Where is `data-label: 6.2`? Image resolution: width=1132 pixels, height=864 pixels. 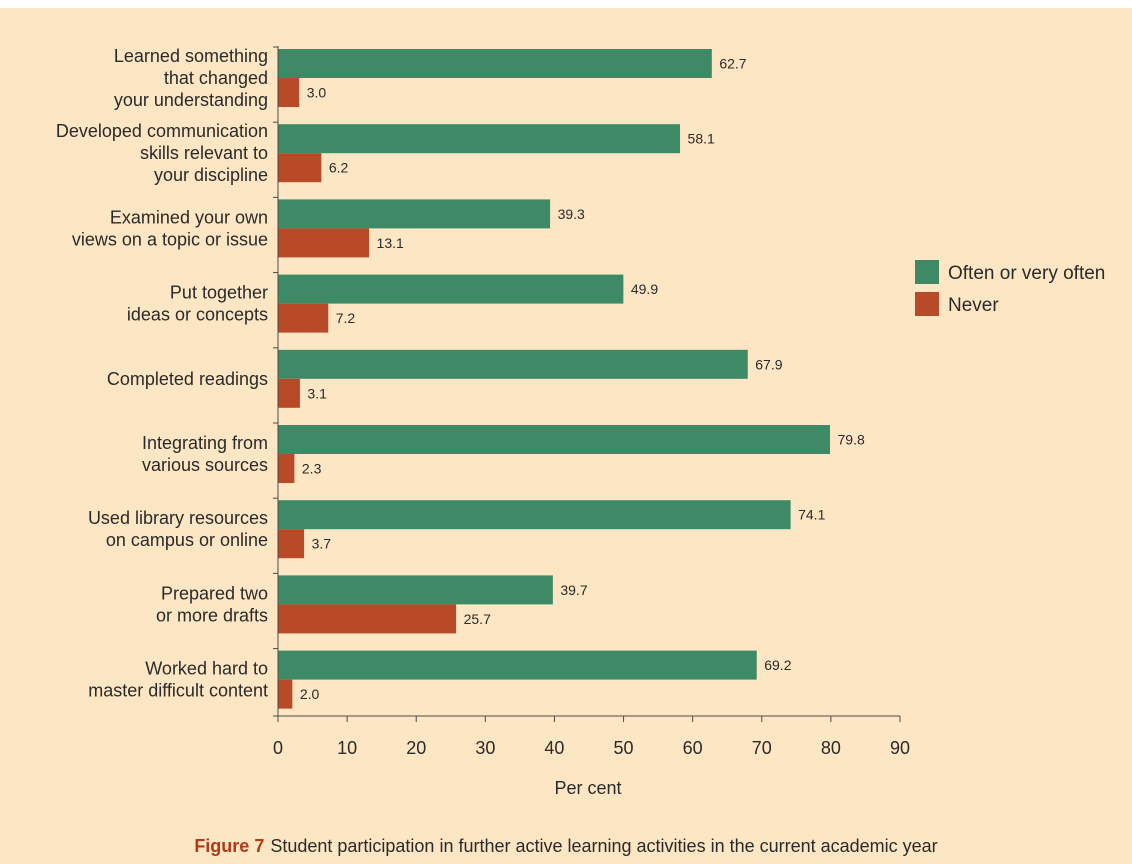
data-label: 6.2 is located at coordinates (339, 168).